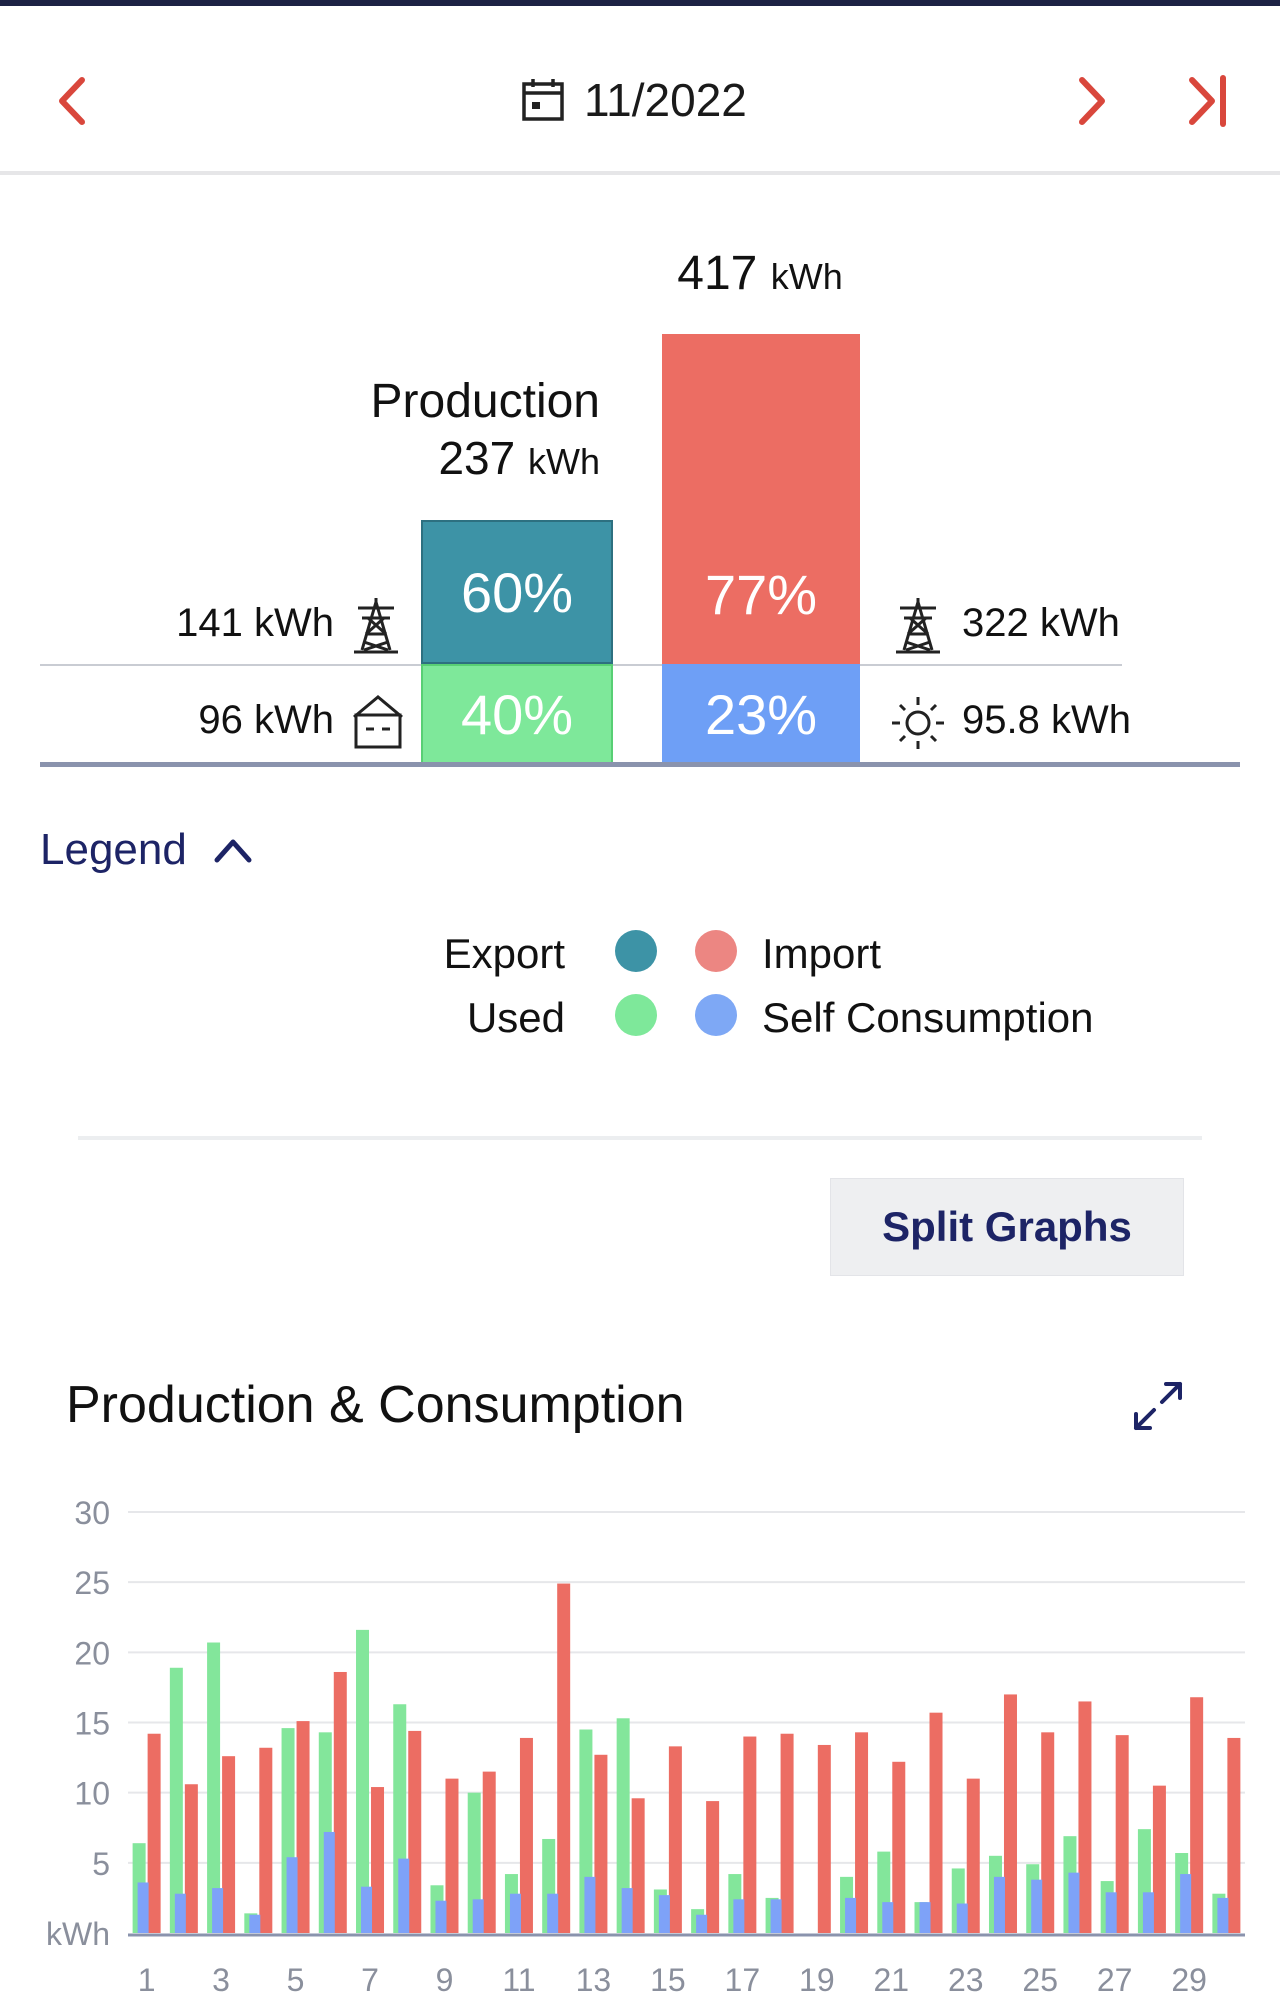  Describe the element at coordinates (518, 1980) in the screenshot. I see `x-tick-label: 11` at that location.